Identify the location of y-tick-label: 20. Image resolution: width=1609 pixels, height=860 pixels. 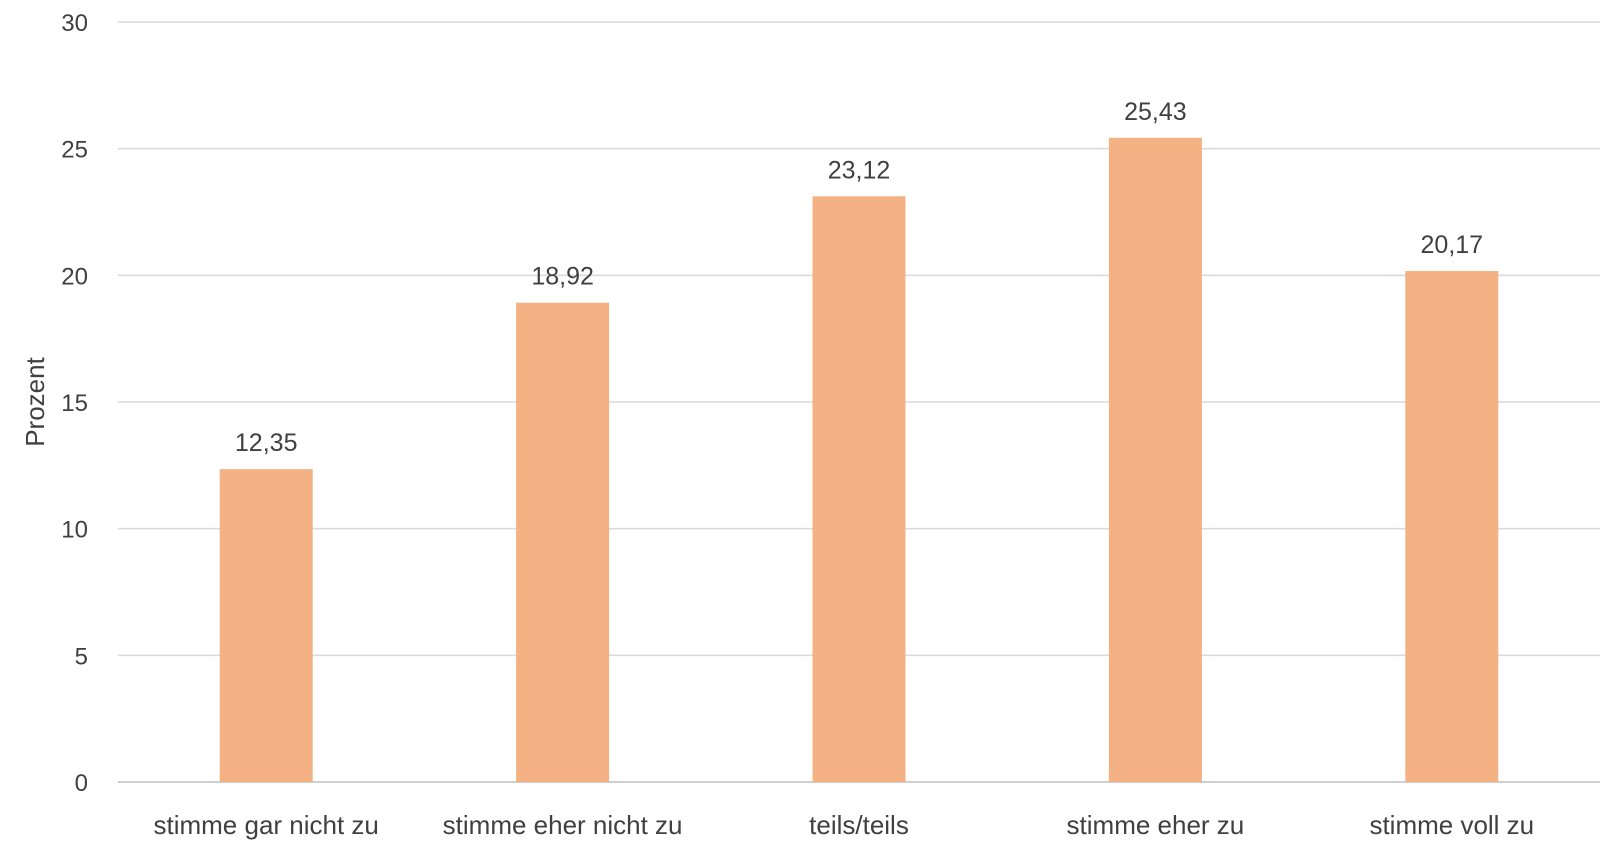
(74, 276).